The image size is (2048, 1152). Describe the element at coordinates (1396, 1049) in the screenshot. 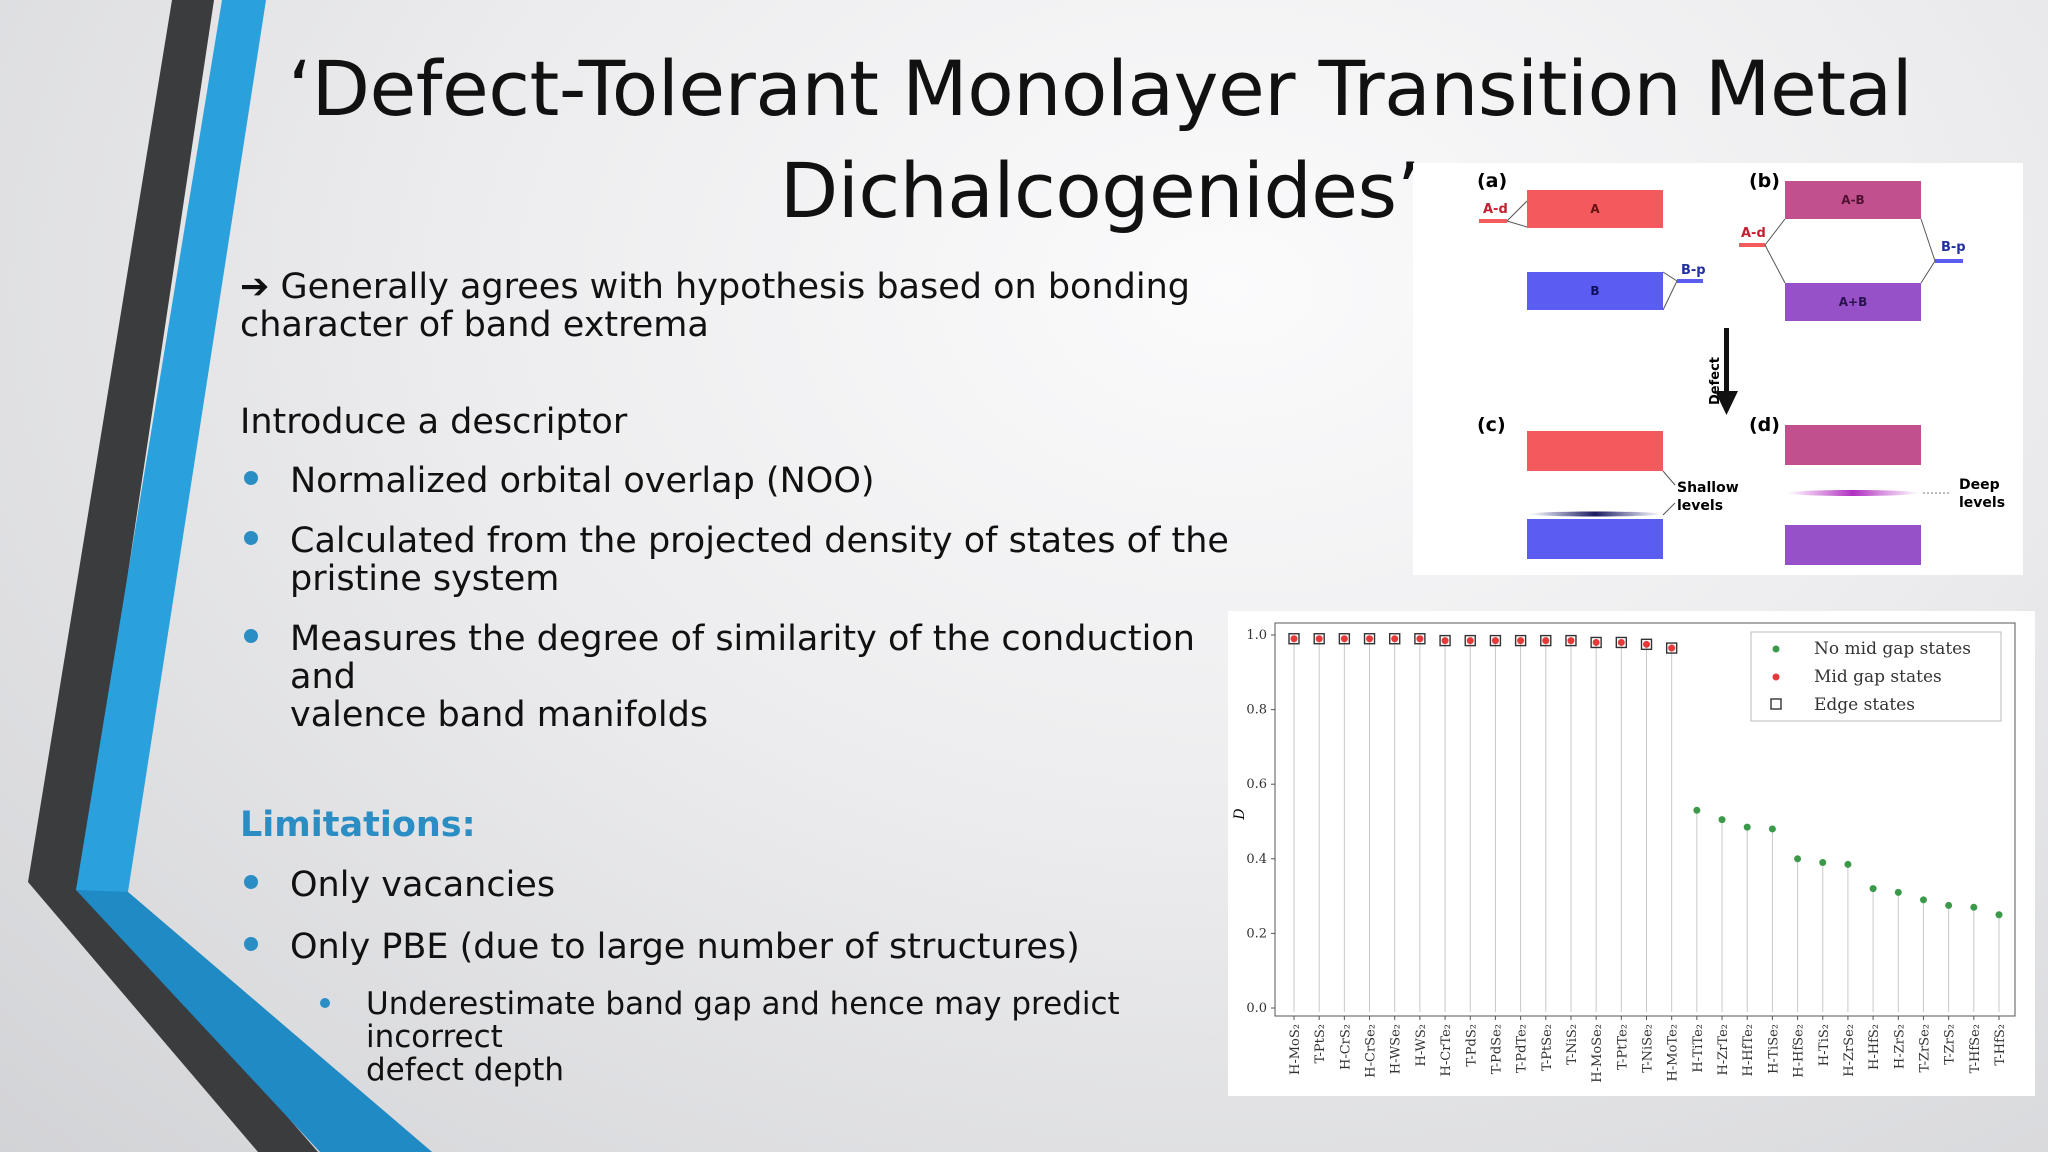

I see `x-tick-label: H-WSe₂` at that location.